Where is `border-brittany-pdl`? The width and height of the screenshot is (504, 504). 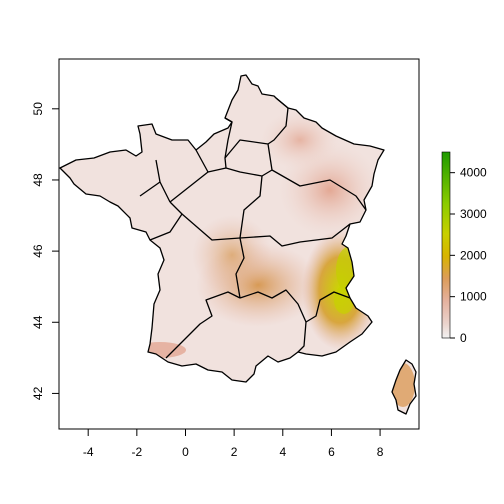
border-brittany-pdl is located at coordinates (150, 189).